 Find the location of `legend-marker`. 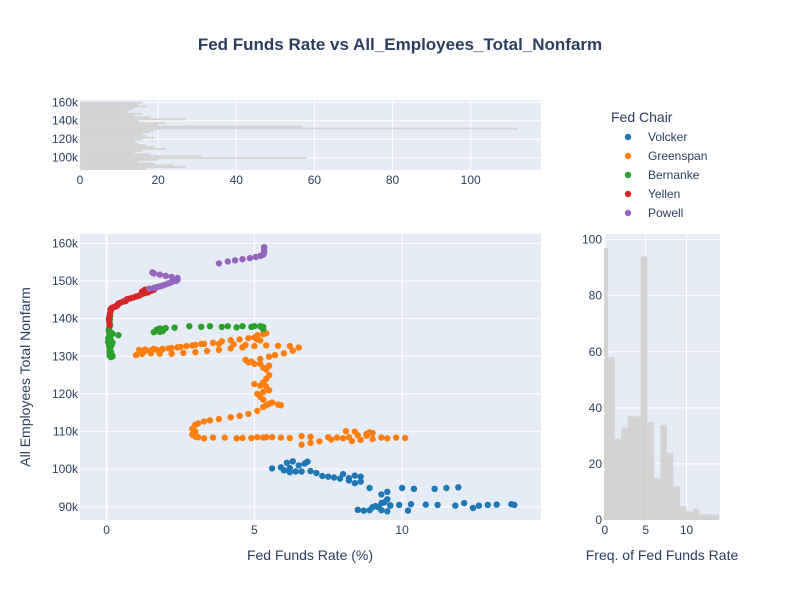

legend-marker is located at coordinates (628, 213).